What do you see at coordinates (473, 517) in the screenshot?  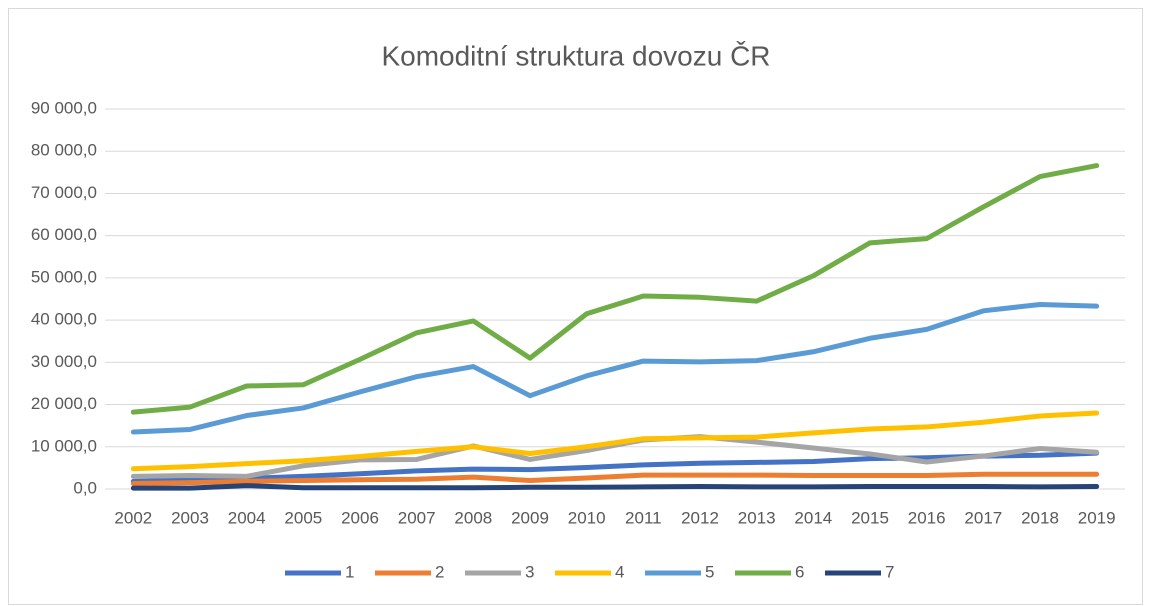 I see `x-tick-label: 2008` at bounding box center [473, 517].